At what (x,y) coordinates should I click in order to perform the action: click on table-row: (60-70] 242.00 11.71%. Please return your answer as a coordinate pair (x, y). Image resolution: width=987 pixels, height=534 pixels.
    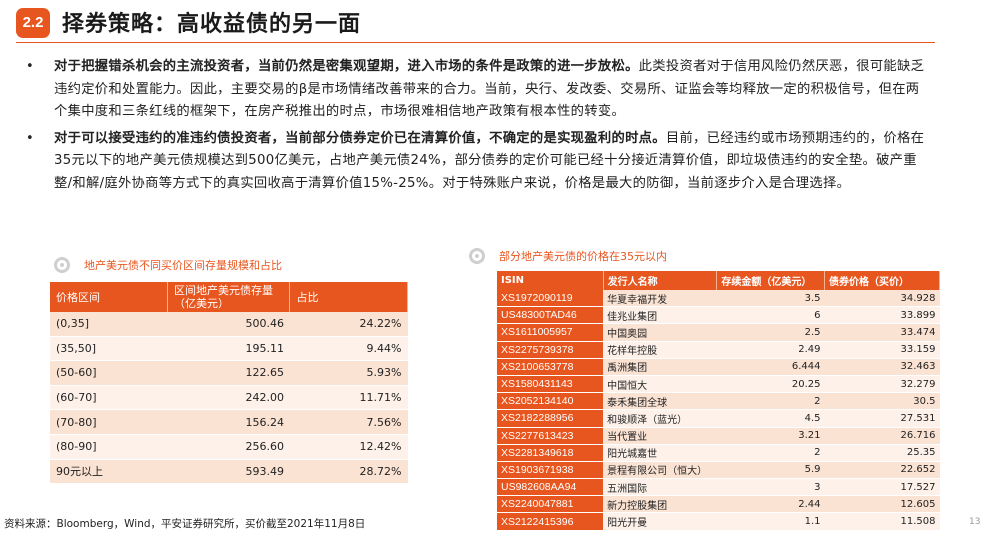
    Looking at the image, I should click on (229, 398).